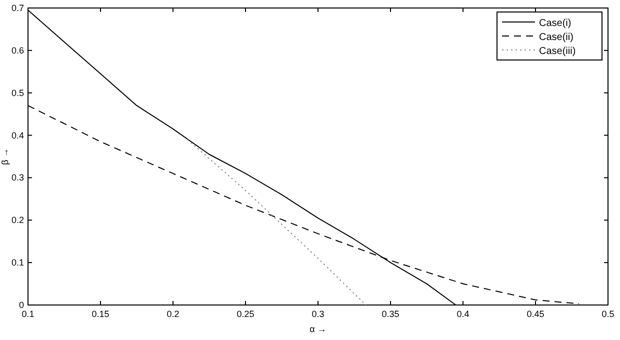 The image size is (620, 340). I want to click on y-tick-label: 0.4, so click(17, 135).